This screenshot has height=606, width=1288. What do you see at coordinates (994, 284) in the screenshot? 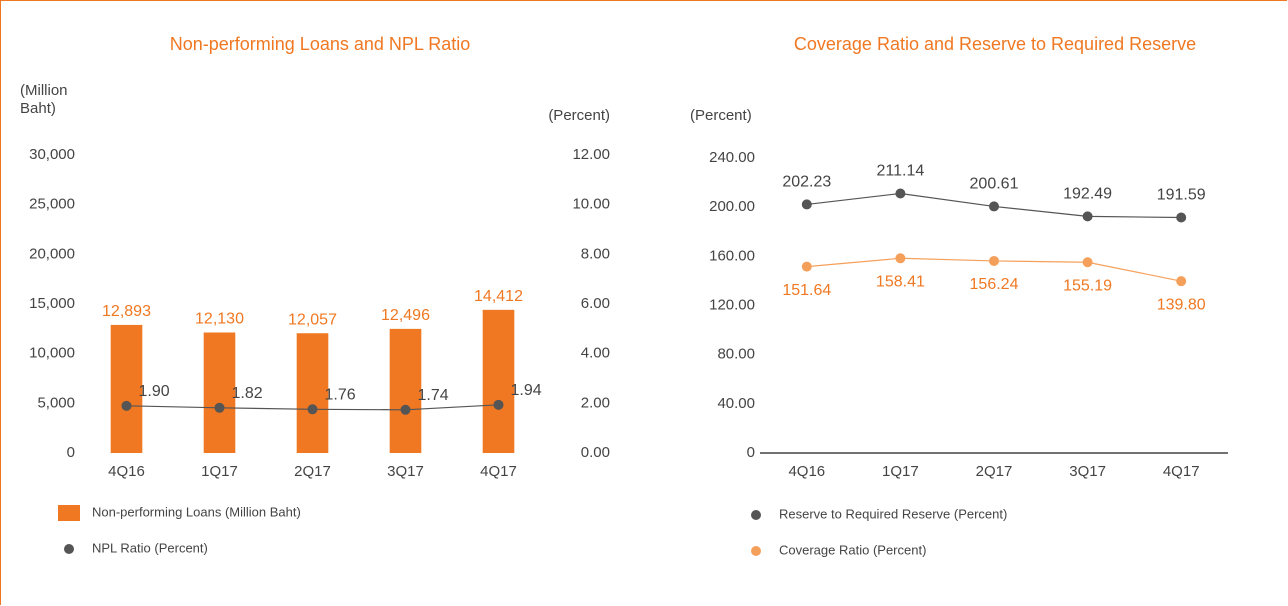
I see `line-value-label: 156.24` at bounding box center [994, 284].